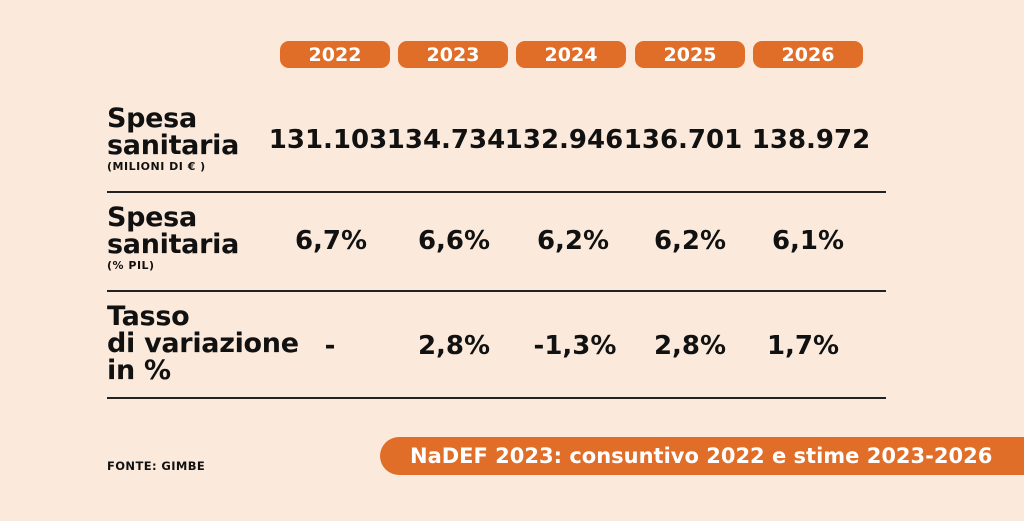 This screenshot has width=1024, height=521. What do you see at coordinates (690, 241) in the screenshot?
I see `cell-spesa-pil-2025: 6,2%` at bounding box center [690, 241].